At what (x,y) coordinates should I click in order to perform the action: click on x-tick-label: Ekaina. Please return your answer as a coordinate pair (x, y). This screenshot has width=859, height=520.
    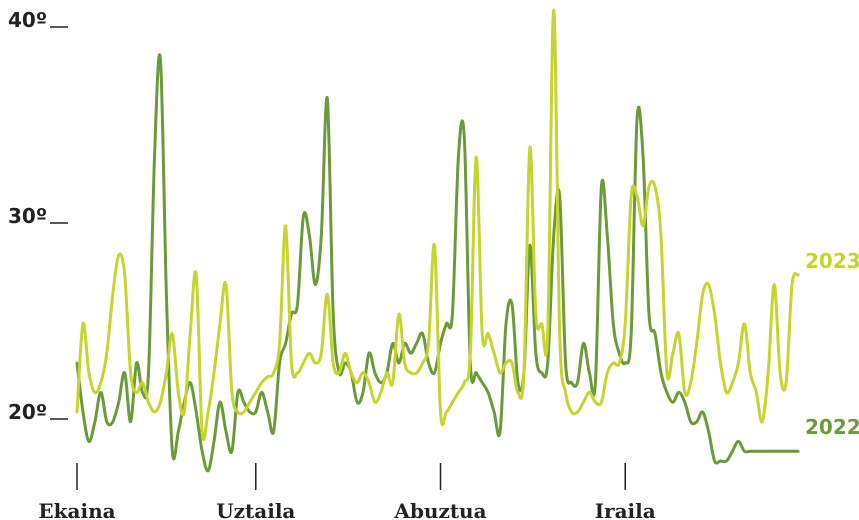
    Looking at the image, I should click on (76, 509).